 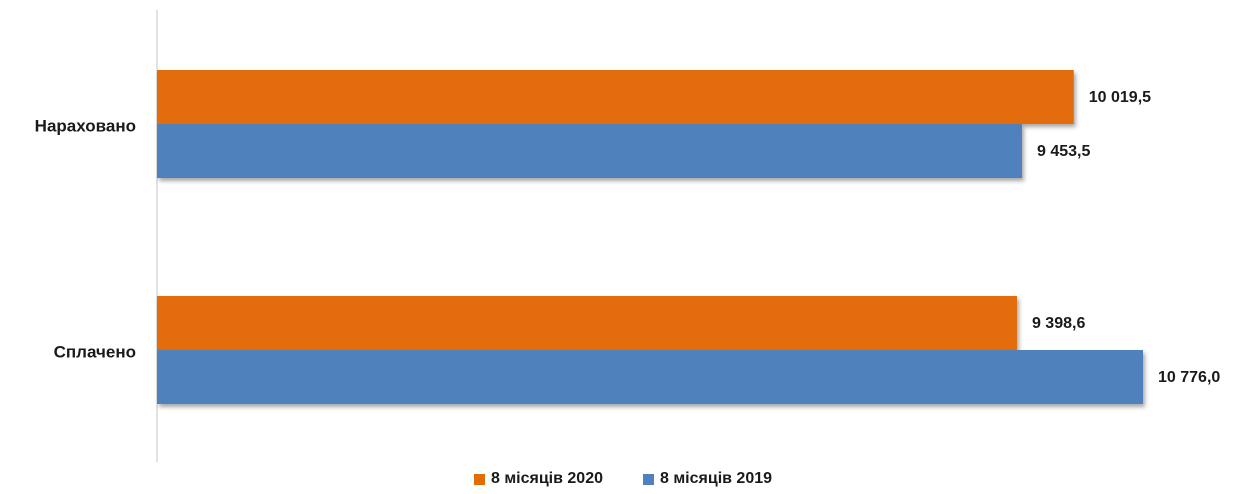 What do you see at coordinates (546, 478) in the screenshot?
I see `legend-label-2020: 8 місяців 2020` at bounding box center [546, 478].